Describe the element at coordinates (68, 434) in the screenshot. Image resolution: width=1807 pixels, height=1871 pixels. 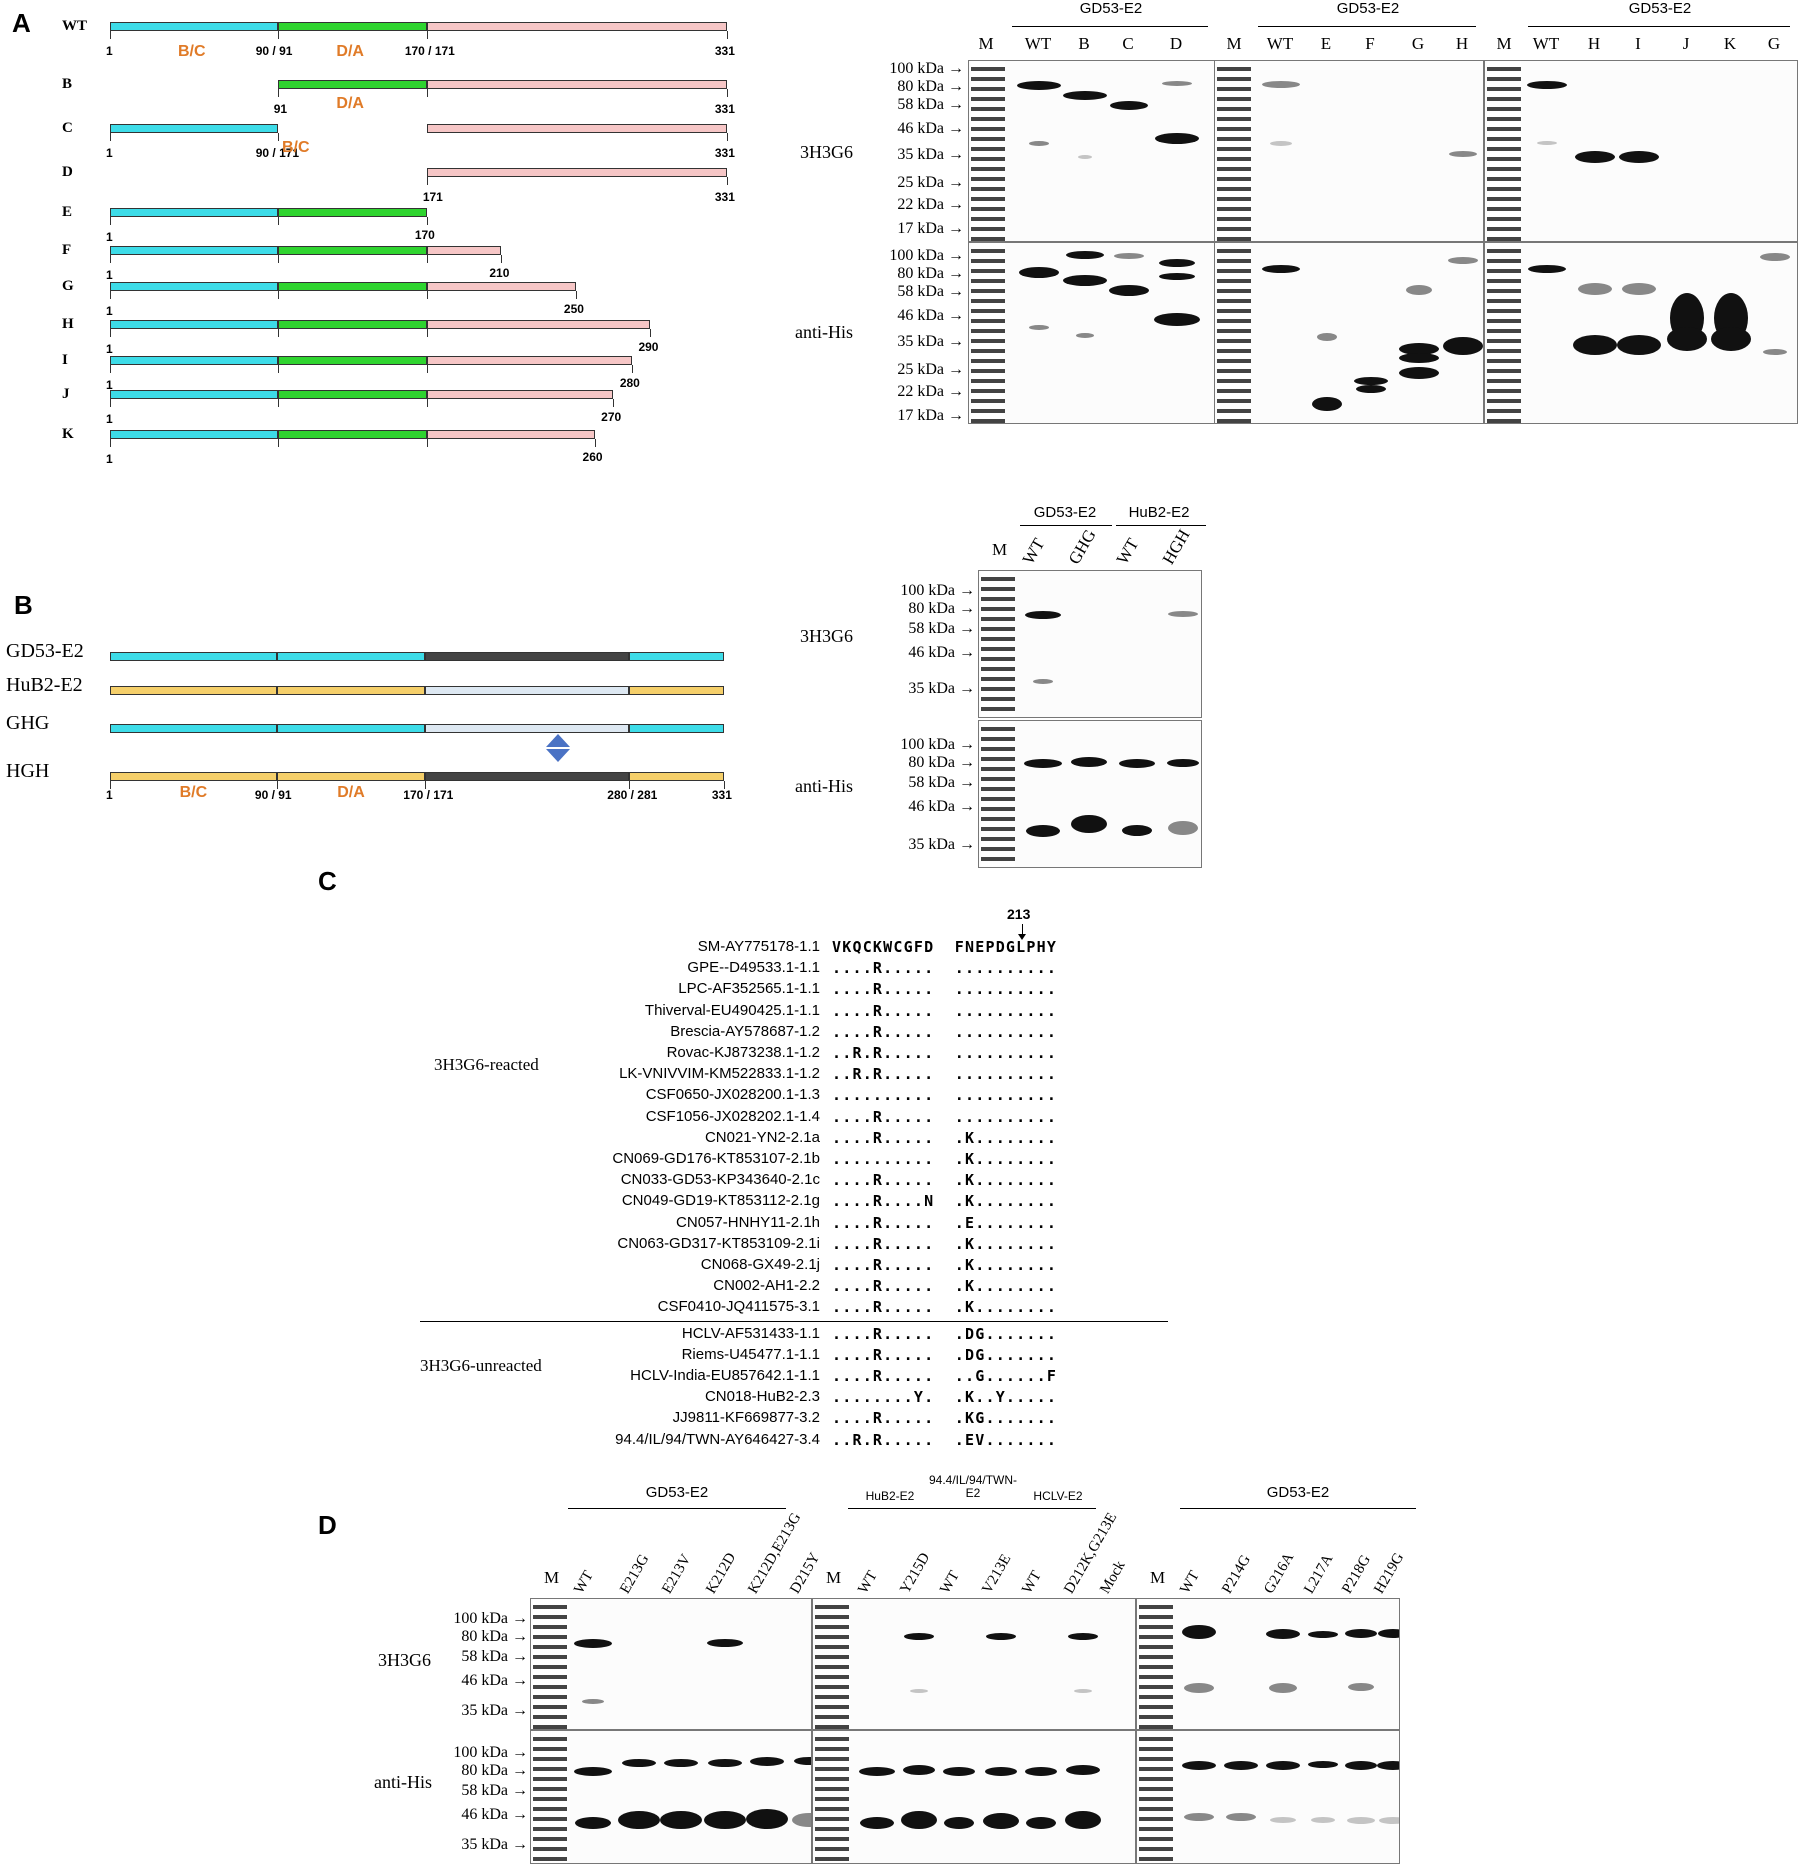
I see `construct-name: K` at that location.